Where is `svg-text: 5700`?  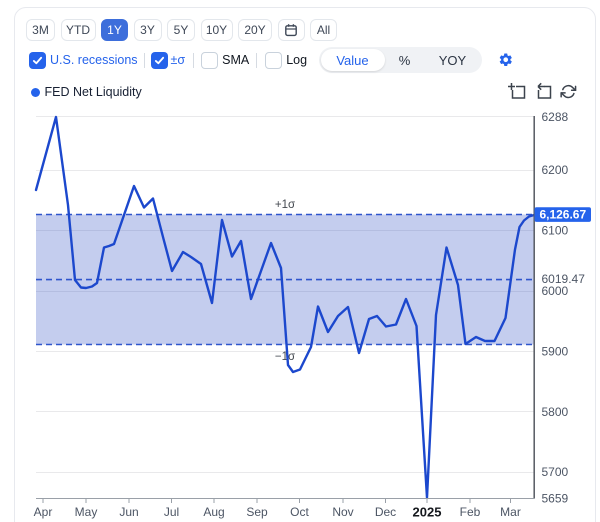
svg-text: 5700 is located at coordinates (555, 472).